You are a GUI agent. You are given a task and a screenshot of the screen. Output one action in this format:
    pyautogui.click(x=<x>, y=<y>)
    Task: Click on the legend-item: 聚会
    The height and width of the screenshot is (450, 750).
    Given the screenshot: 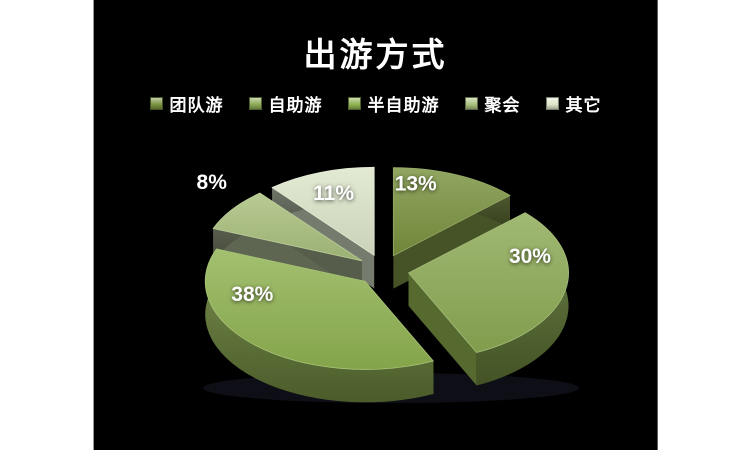 What is the action you would take?
    pyautogui.click(x=492, y=103)
    